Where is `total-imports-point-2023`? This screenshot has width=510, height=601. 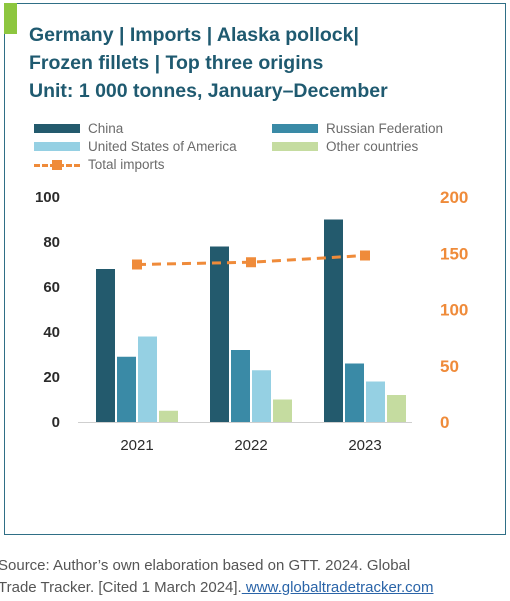
total-imports-point-2023 is located at coordinates (365, 255).